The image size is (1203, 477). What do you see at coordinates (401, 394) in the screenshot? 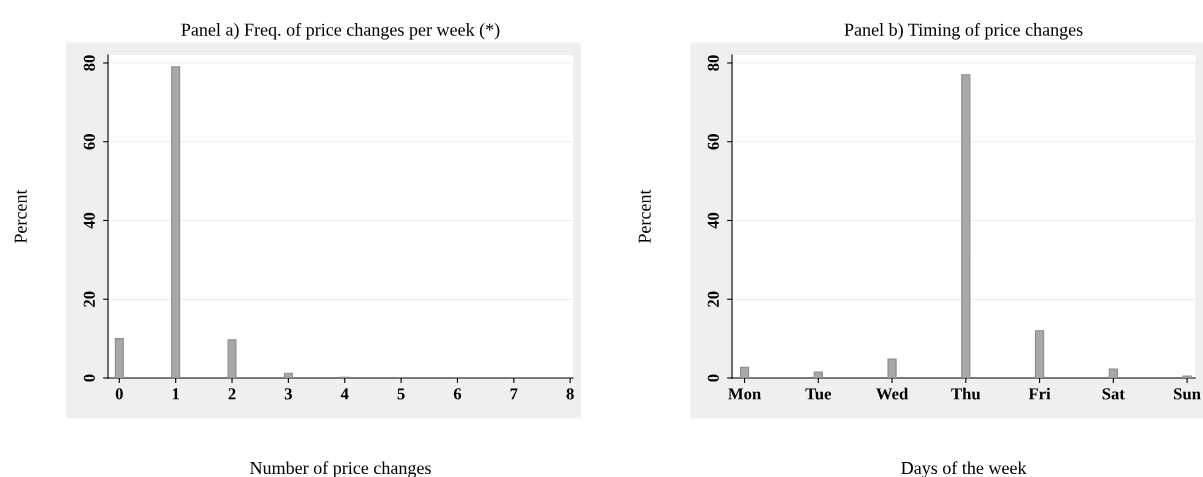
I see `x-tick-label: 5` at bounding box center [401, 394].